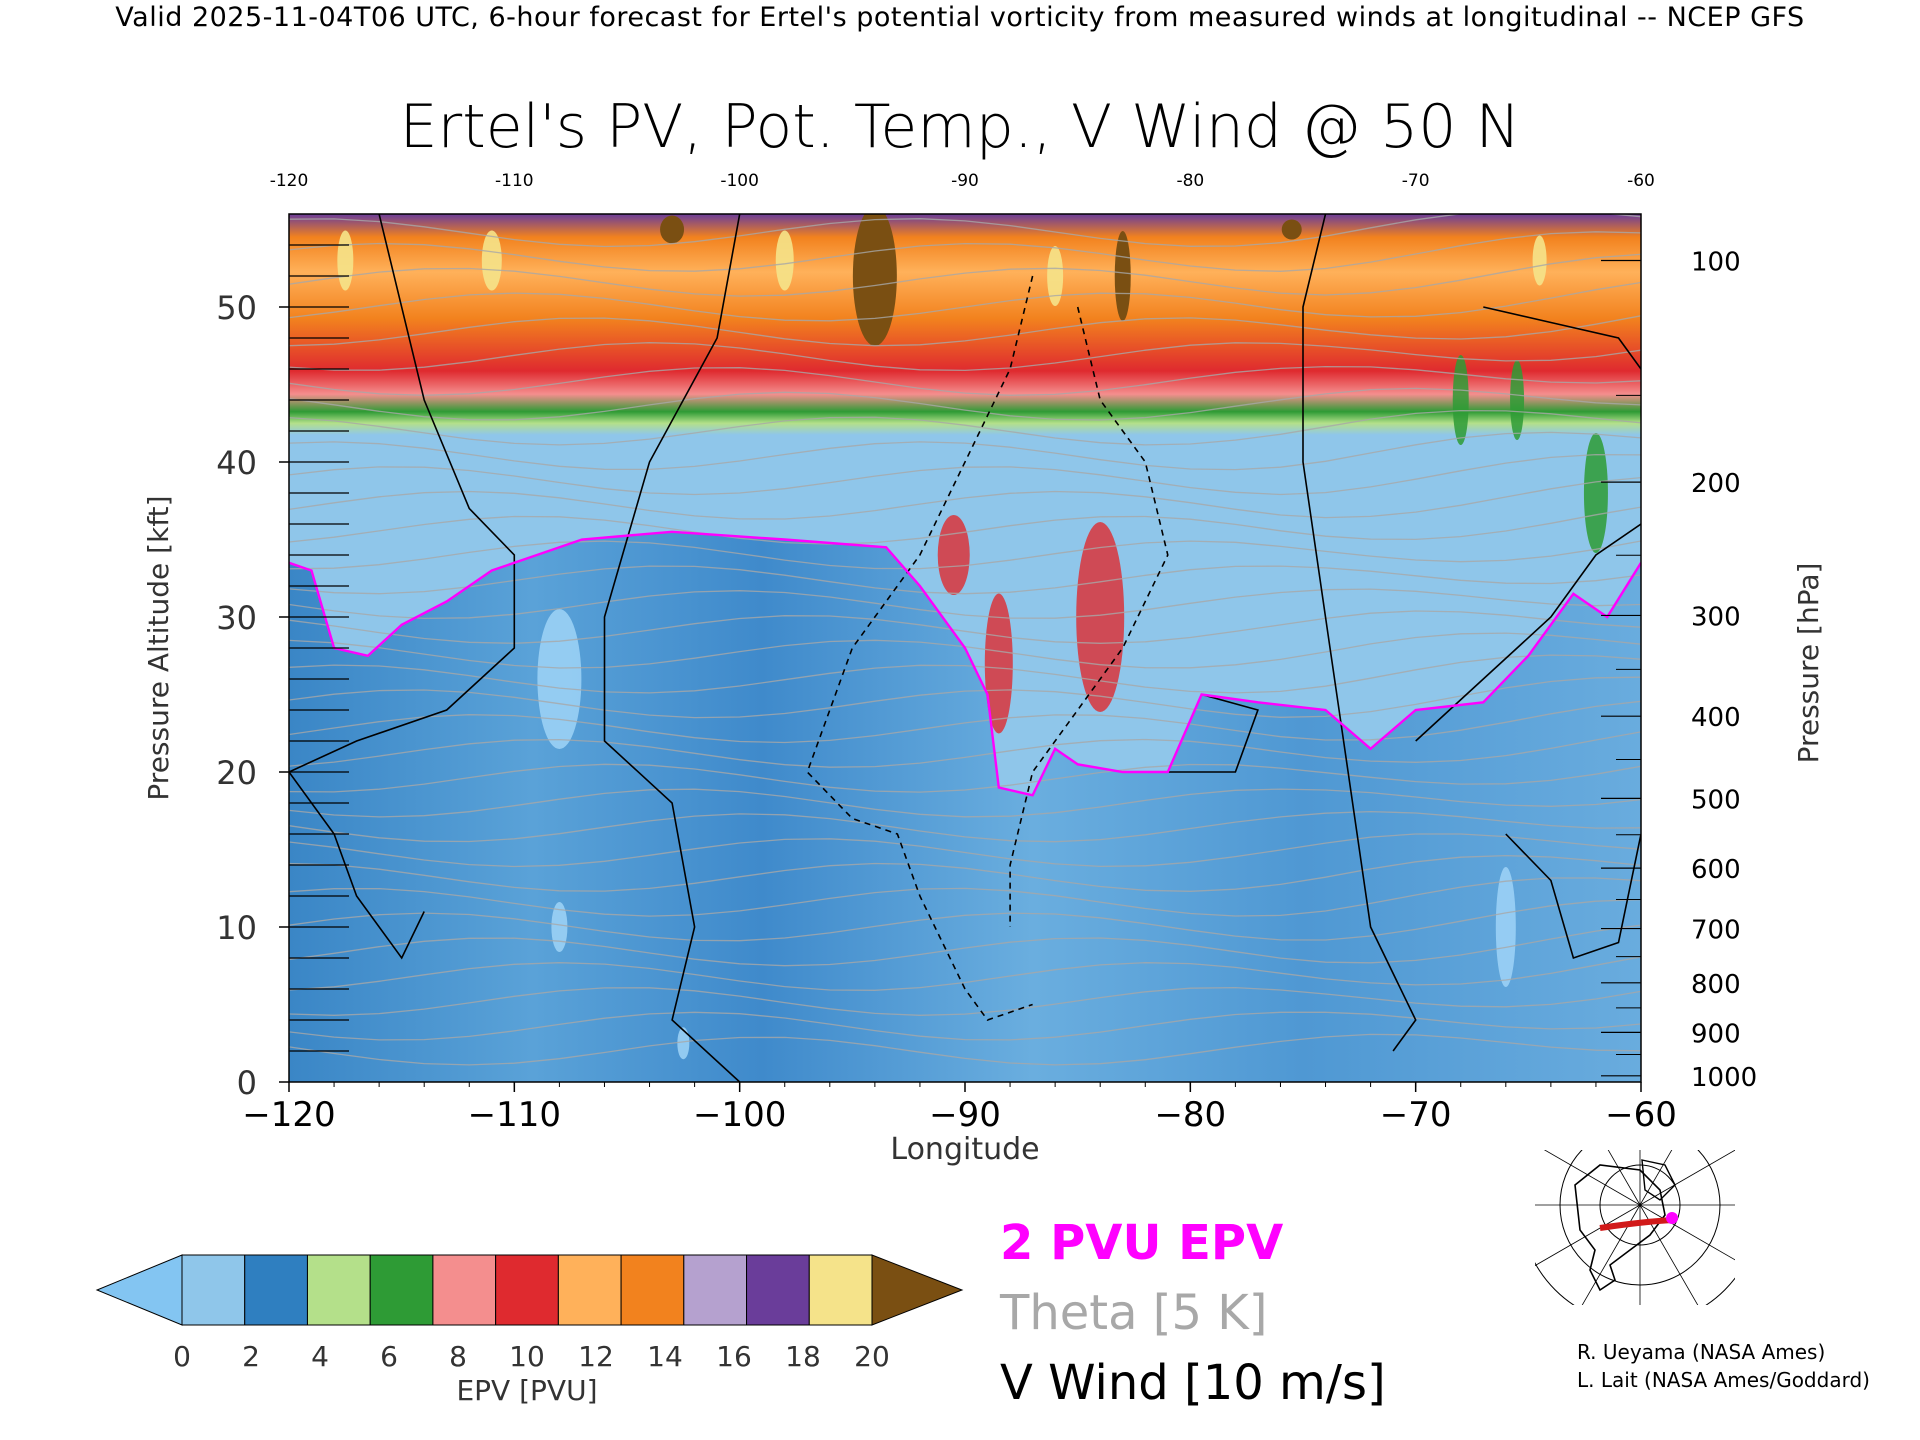  What do you see at coordinates (960, 127) in the screenshot?
I see `chart-title: Ertel's PV, Pot. Temp., V Wind @ 50 N` at bounding box center [960, 127].